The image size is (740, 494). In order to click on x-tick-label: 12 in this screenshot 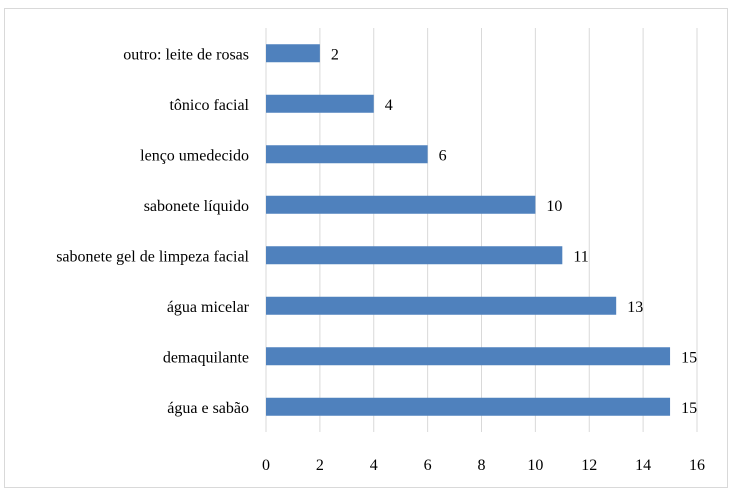, I will do `click(589, 465)`.